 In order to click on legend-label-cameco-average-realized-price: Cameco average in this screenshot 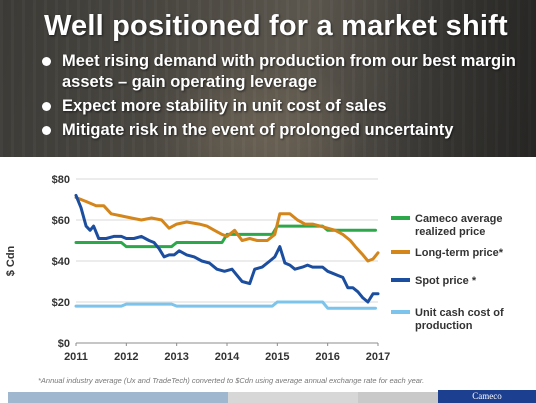, I will do `click(458, 219)`.